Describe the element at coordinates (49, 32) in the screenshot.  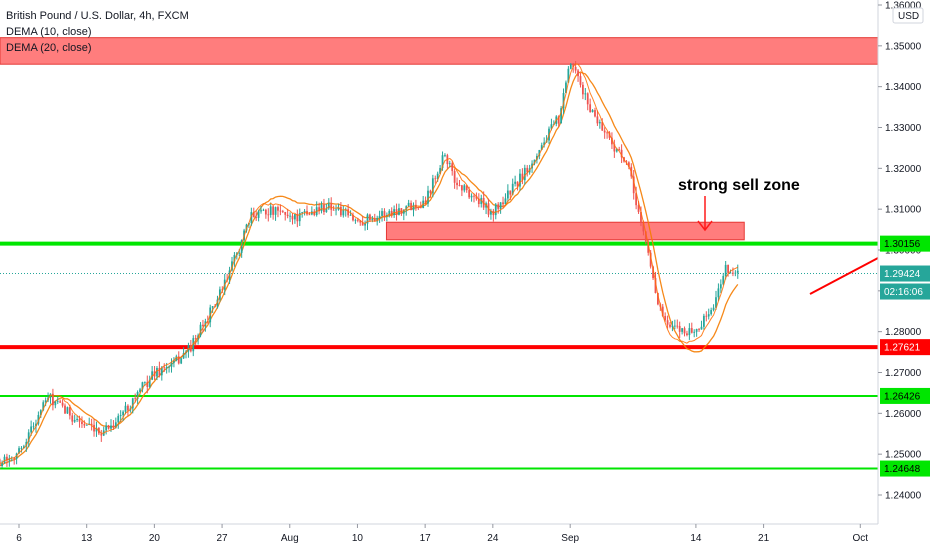
I see `dema-10-label: DEMA (10, close)` at that location.